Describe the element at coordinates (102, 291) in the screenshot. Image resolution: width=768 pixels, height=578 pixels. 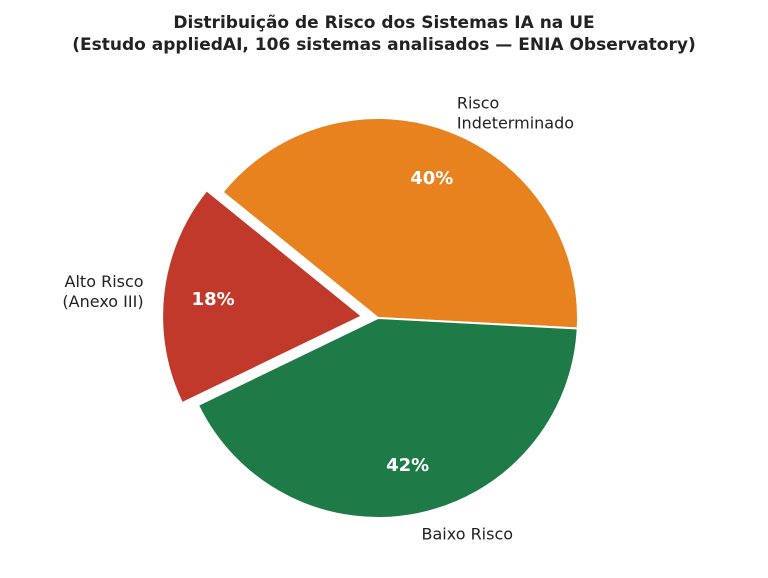
I see `slice-label: Alto Risco (Anexo III)` at that location.